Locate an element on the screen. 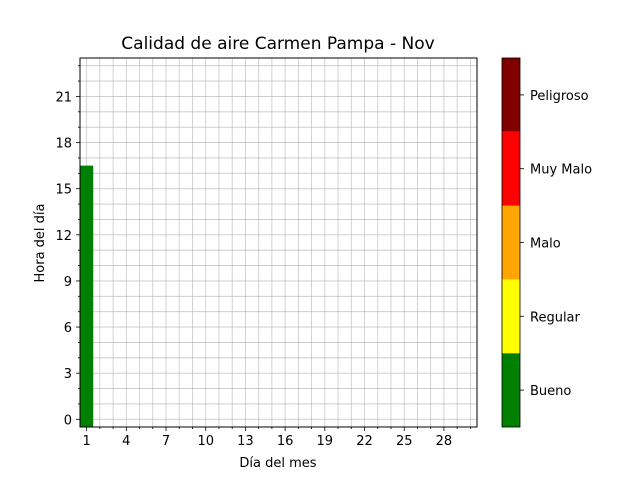 The width and height of the screenshot is (640, 480). x-tick-label: 10 is located at coordinates (205, 441).